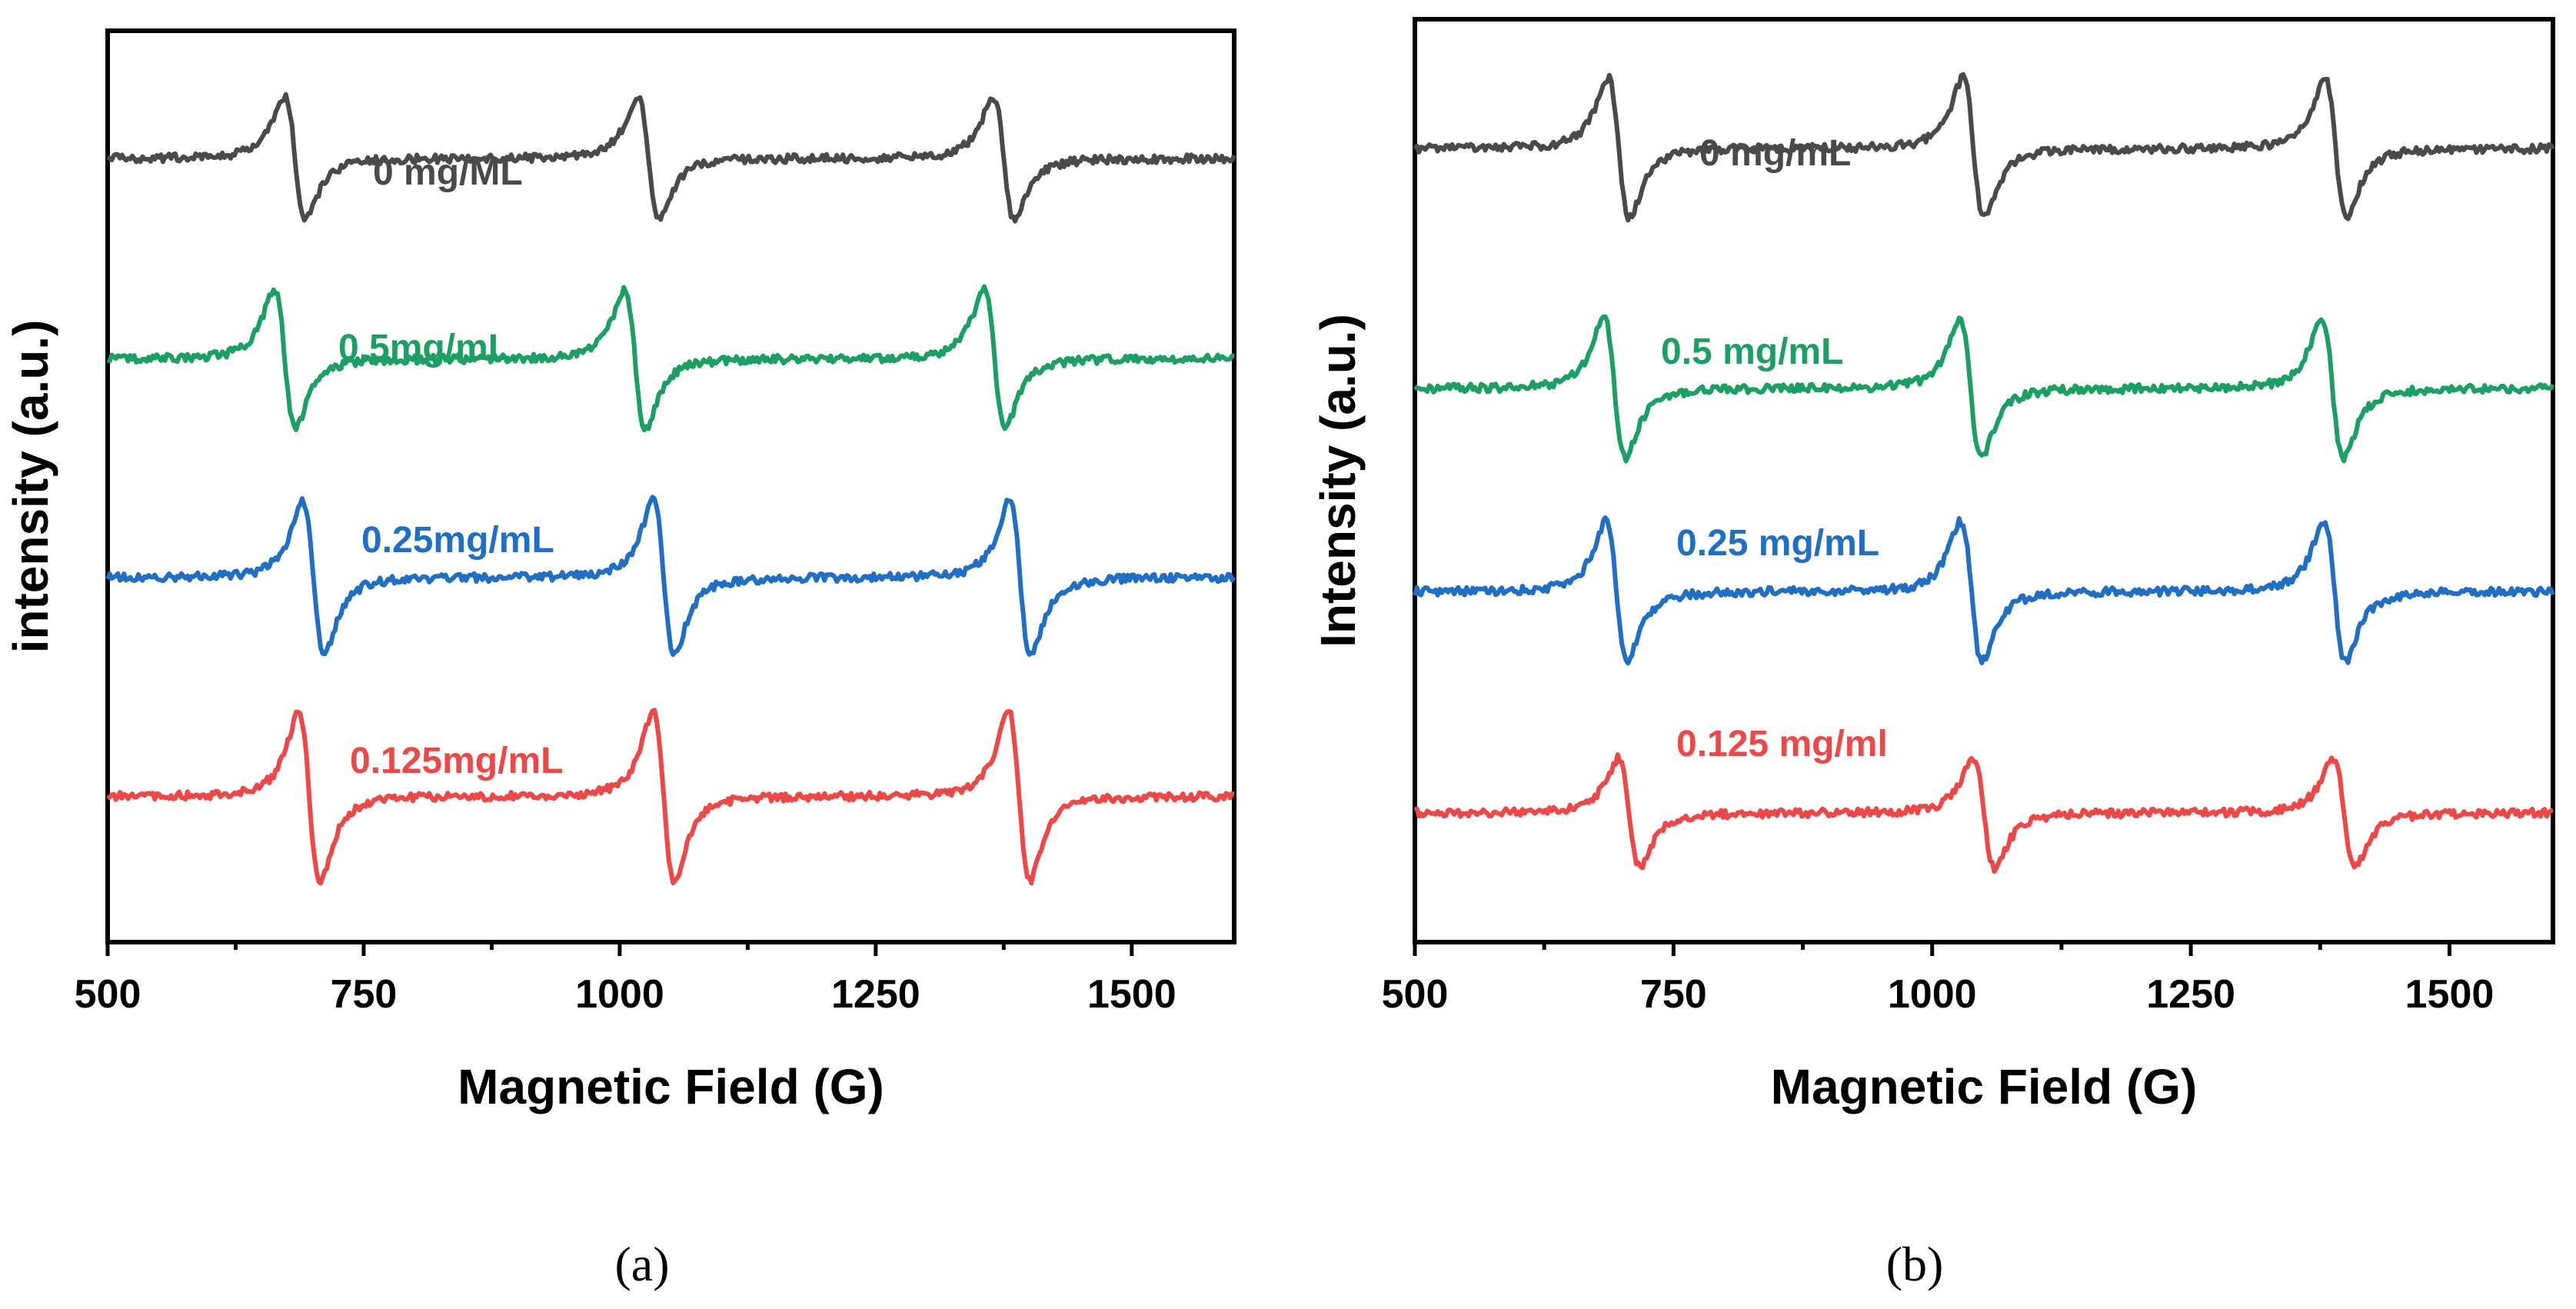 The image size is (2576, 1309). What do you see at coordinates (458, 540) in the screenshot?
I see `series-label: 0.25mg/mL` at bounding box center [458, 540].